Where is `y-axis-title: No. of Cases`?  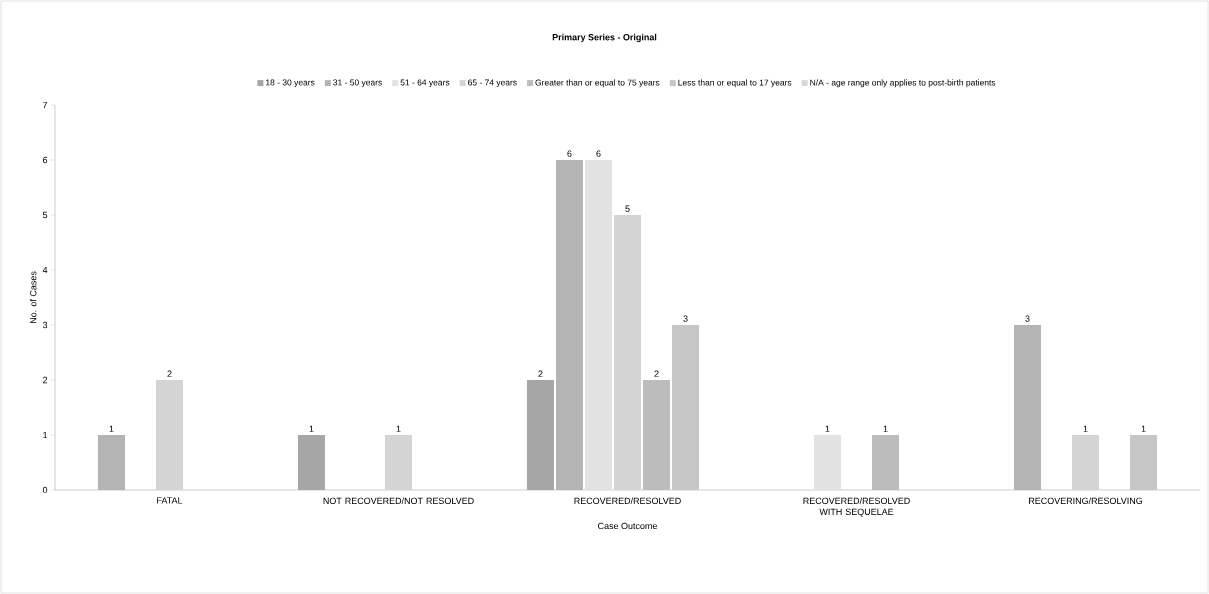 y-axis-title: No. of Cases is located at coordinates (33, 297).